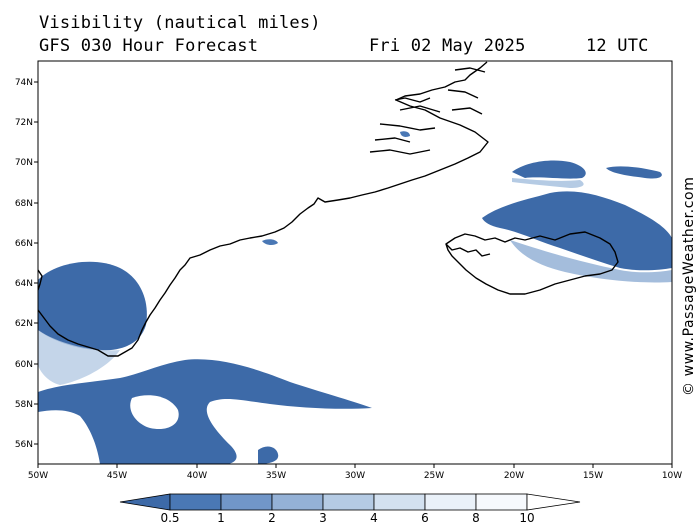 This screenshot has height=525, width=700. What do you see at coordinates (197, 476) in the screenshot?
I see `x-tick-label: 40W` at bounding box center [197, 476].